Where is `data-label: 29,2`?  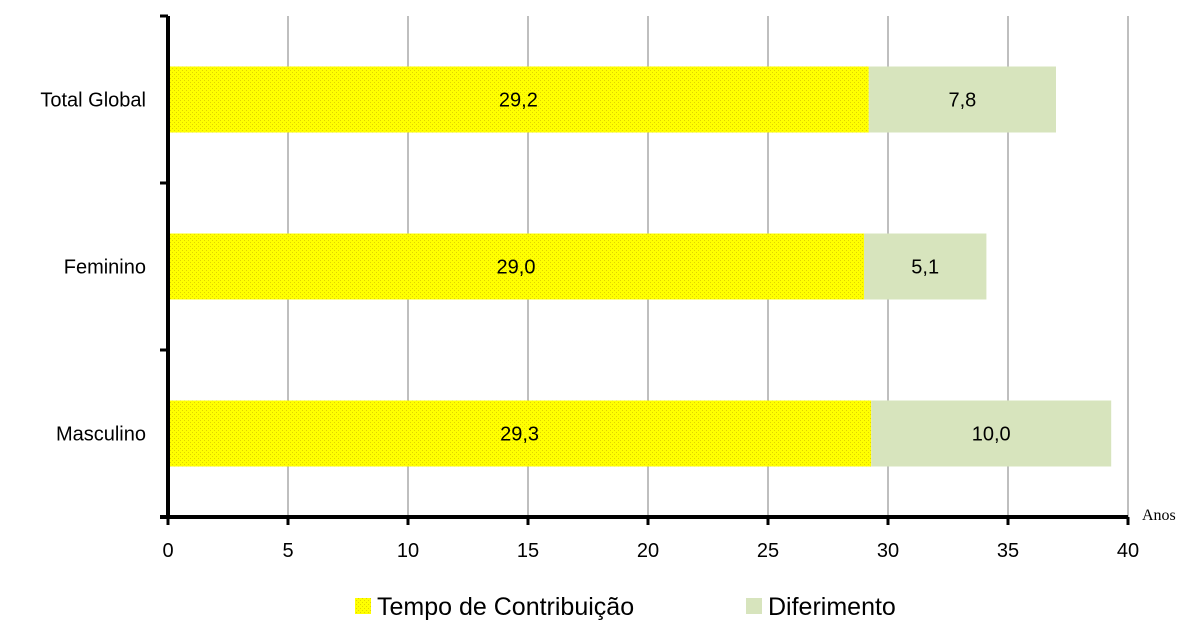
data-label: 29,2 is located at coordinates (518, 101).